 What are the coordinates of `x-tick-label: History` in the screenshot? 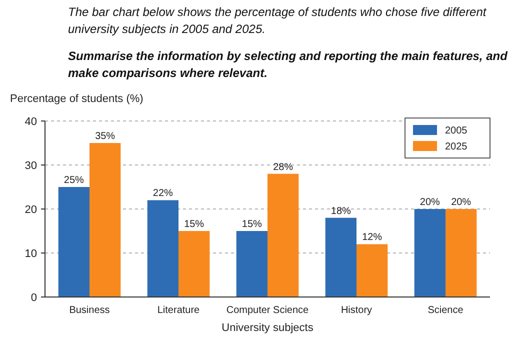 It's located at (356, 310).